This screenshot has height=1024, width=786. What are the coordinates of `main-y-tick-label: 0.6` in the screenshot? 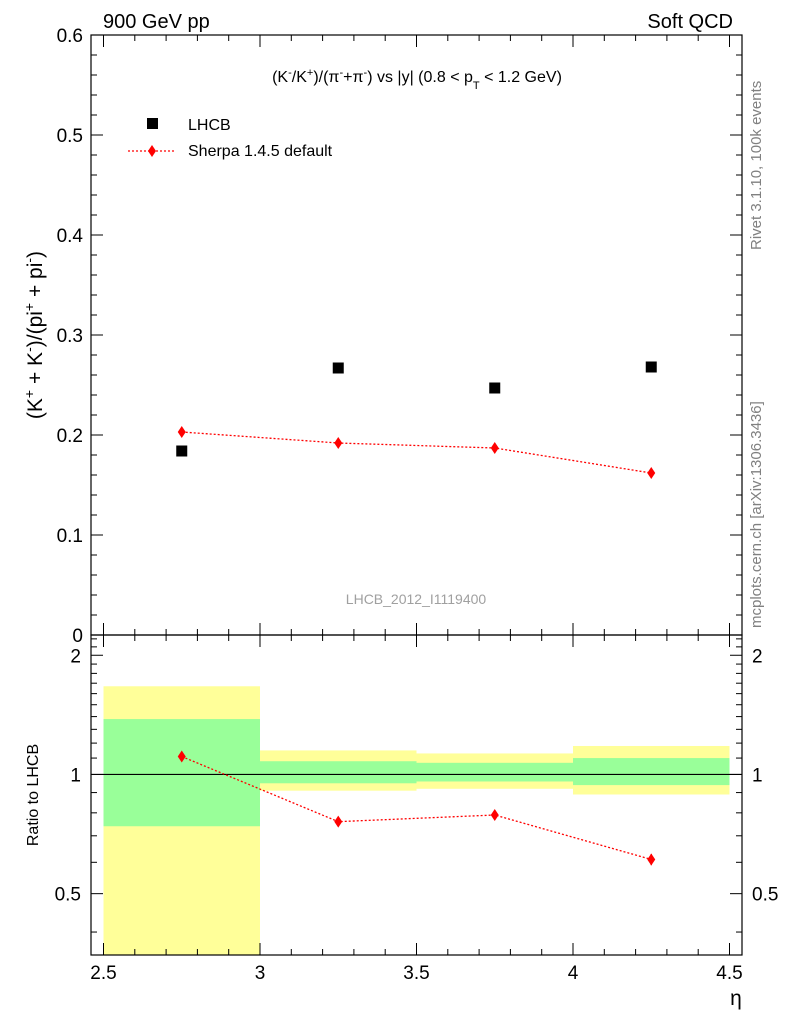 It's located at (70, 36).